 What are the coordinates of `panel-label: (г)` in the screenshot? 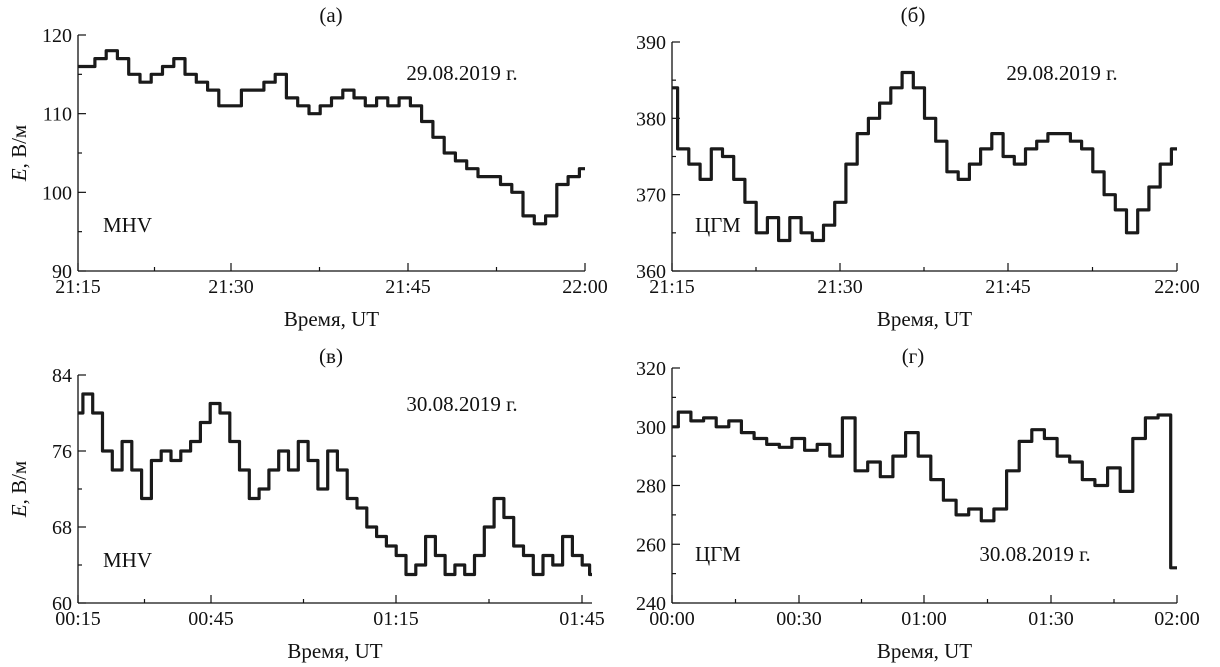 It's located at (913, 356).